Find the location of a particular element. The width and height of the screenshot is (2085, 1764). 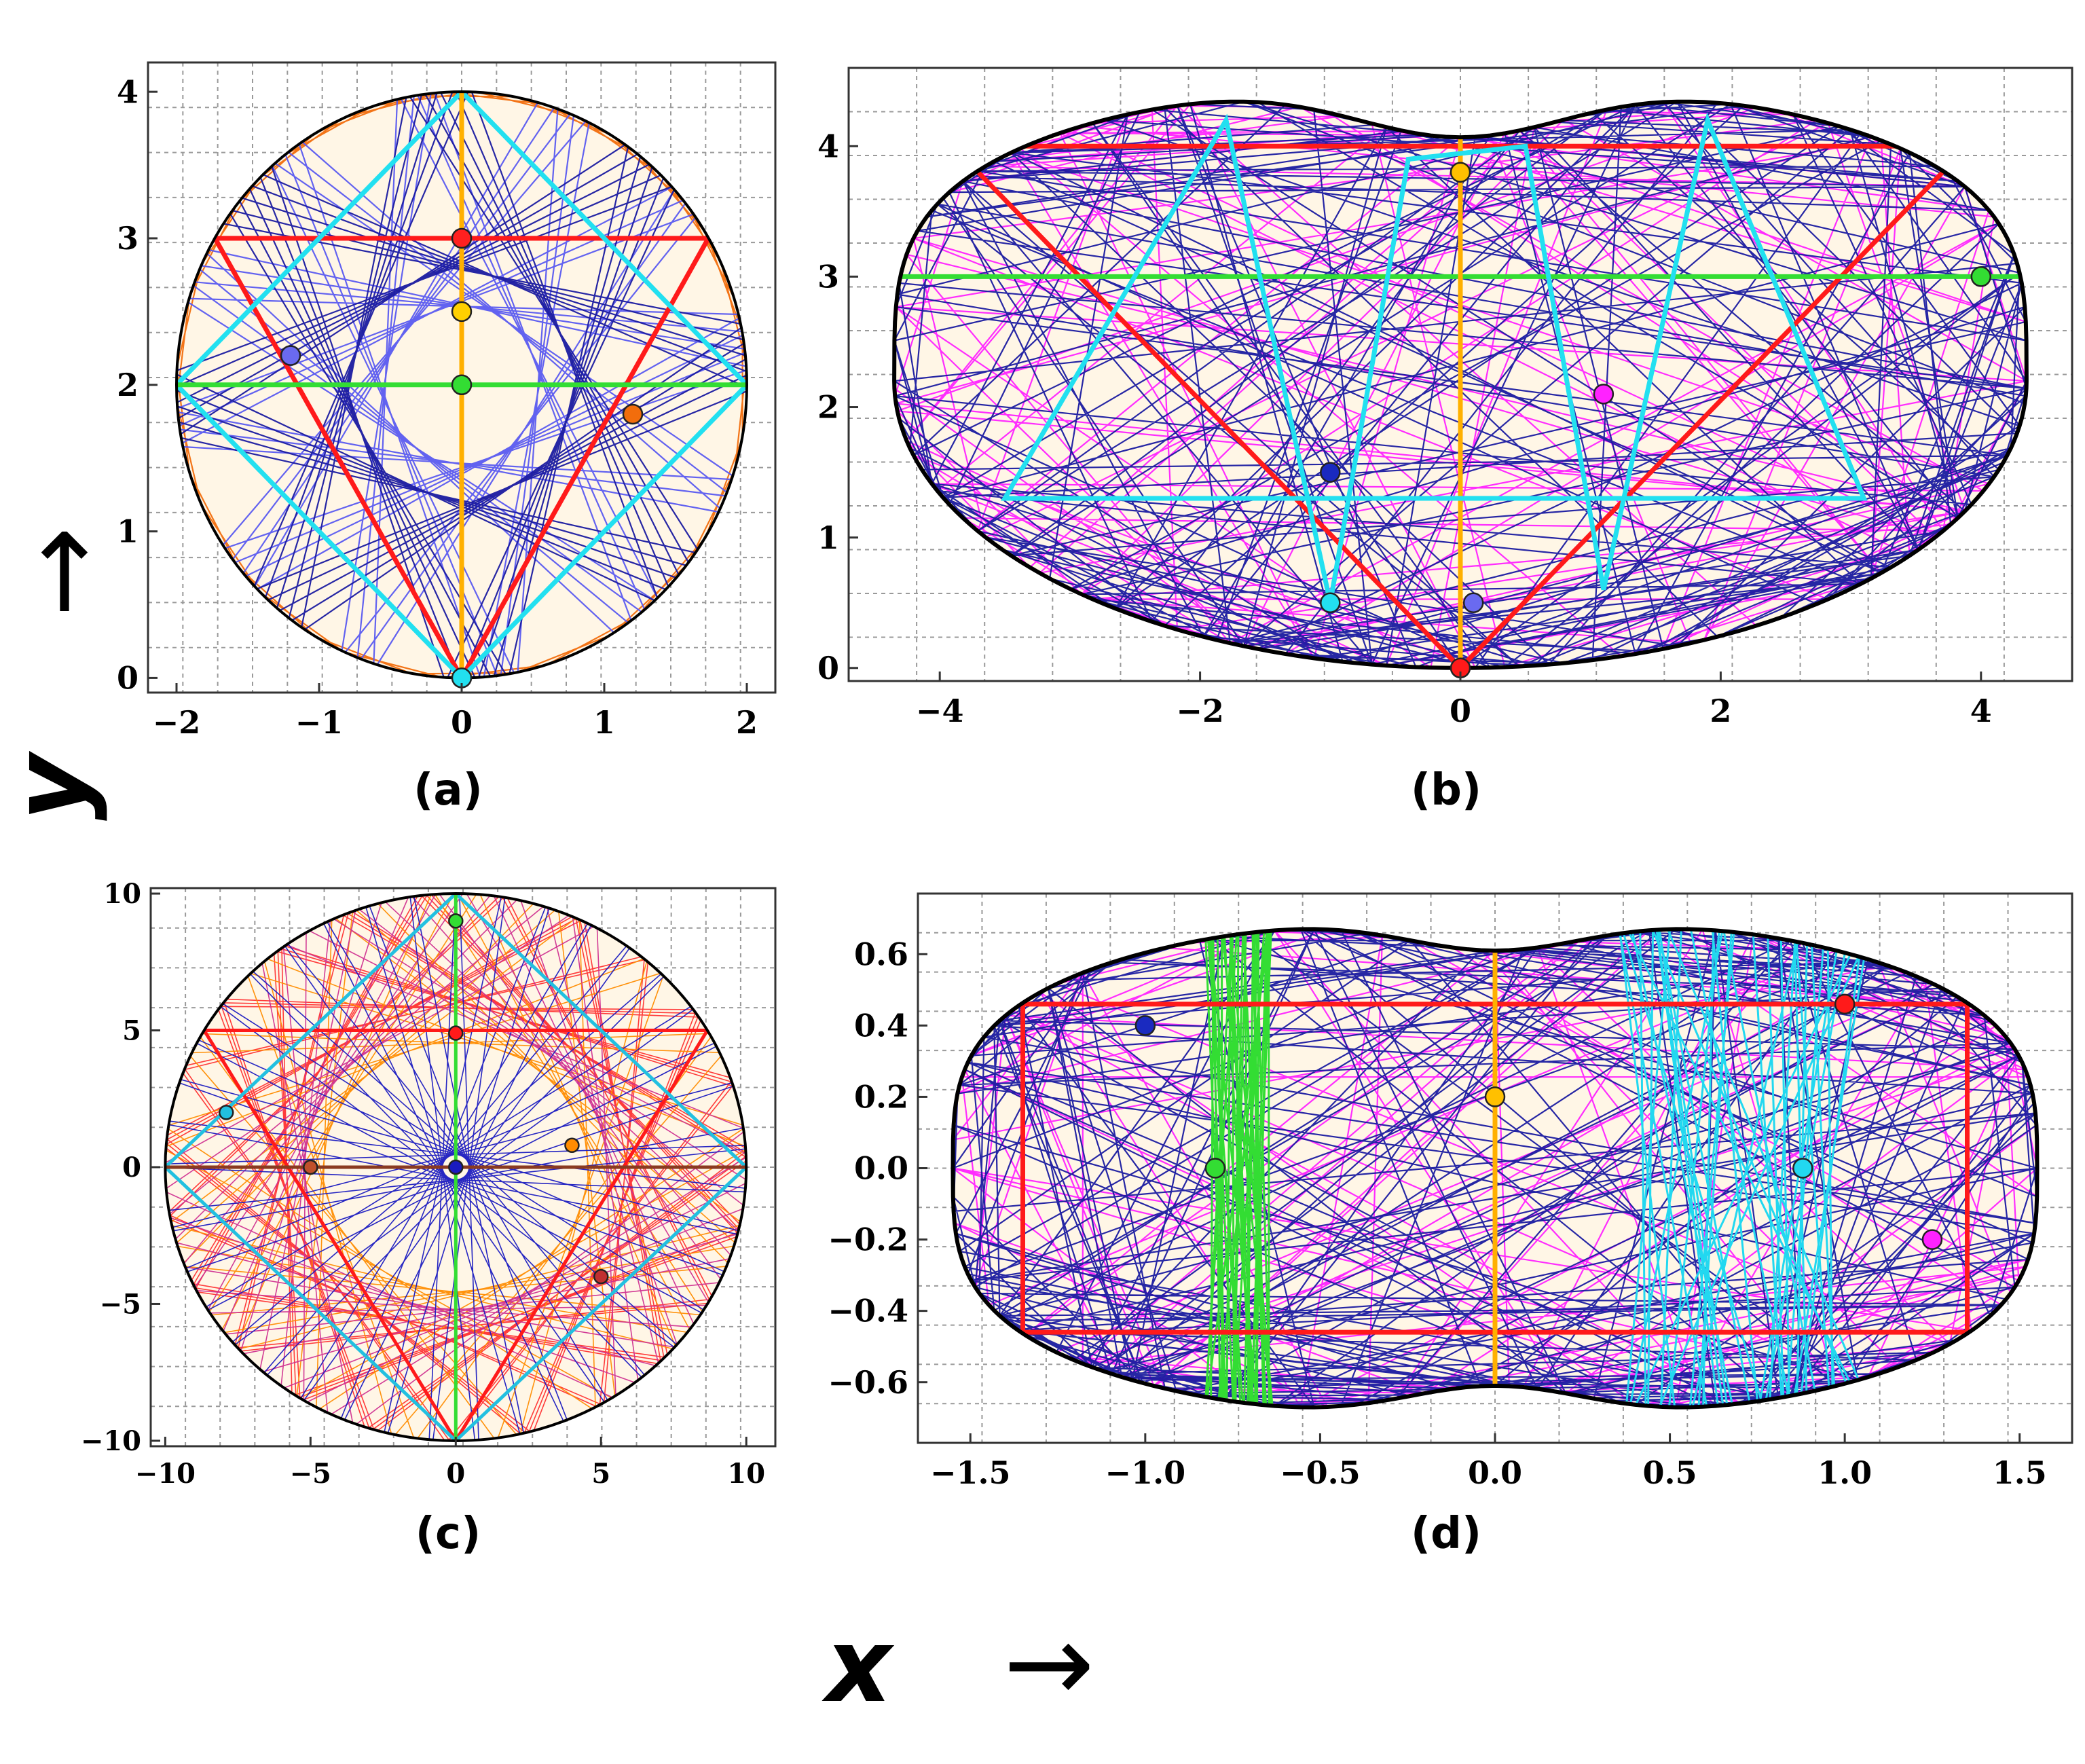

billiard-boundary is located at coordinates (1495, 1168).